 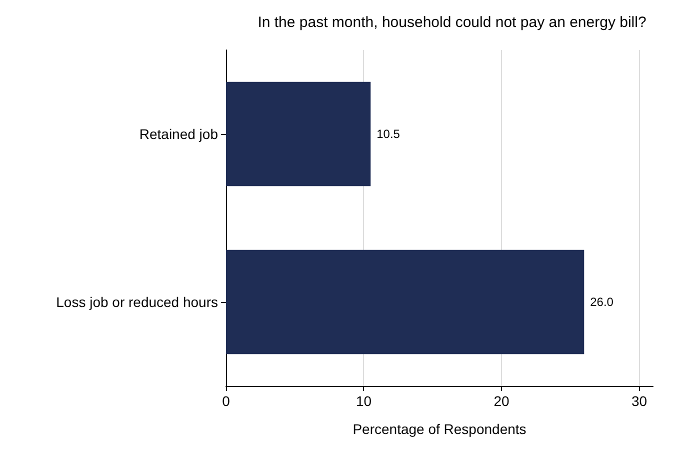 What do you see at coordinates (388, 134) in the screenshot?
I see `data-label: 10.5` at bounding box center [388, 134].